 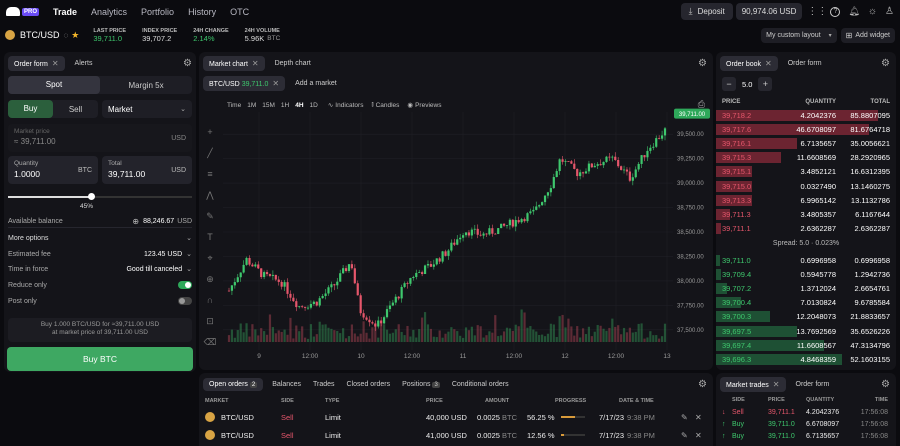 I want to click on side-sell: Sell, so click(x=75, y=109).